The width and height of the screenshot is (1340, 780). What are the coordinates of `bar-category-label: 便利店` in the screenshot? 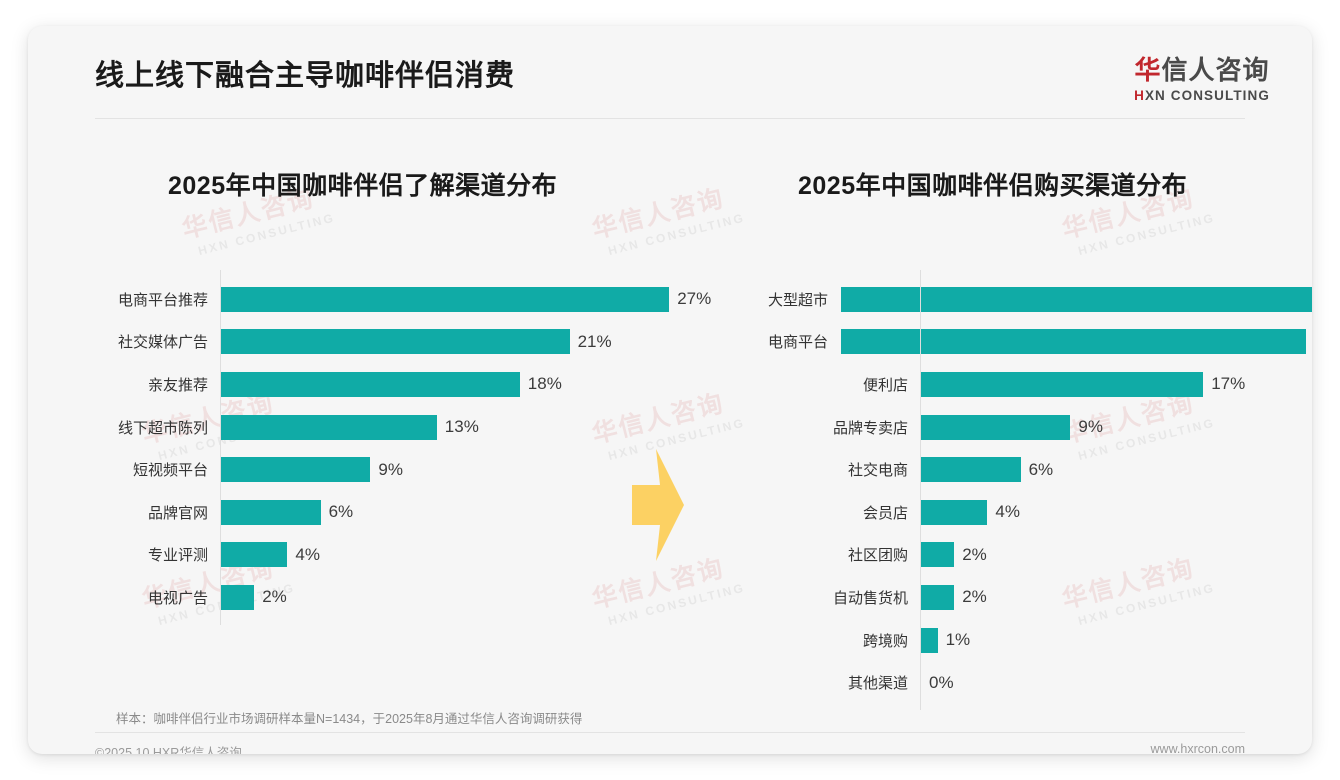 It's located at (885, 385).